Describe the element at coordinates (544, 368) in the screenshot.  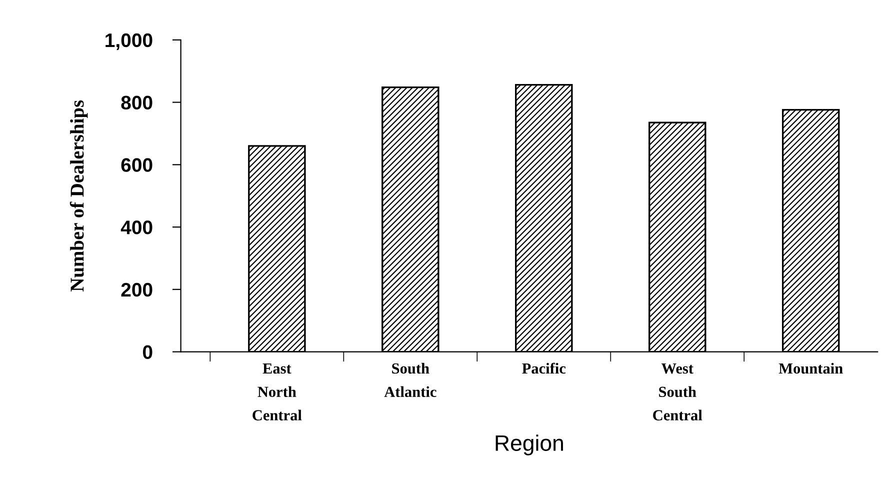
I see `x-tick-label: Pacific` at that location.